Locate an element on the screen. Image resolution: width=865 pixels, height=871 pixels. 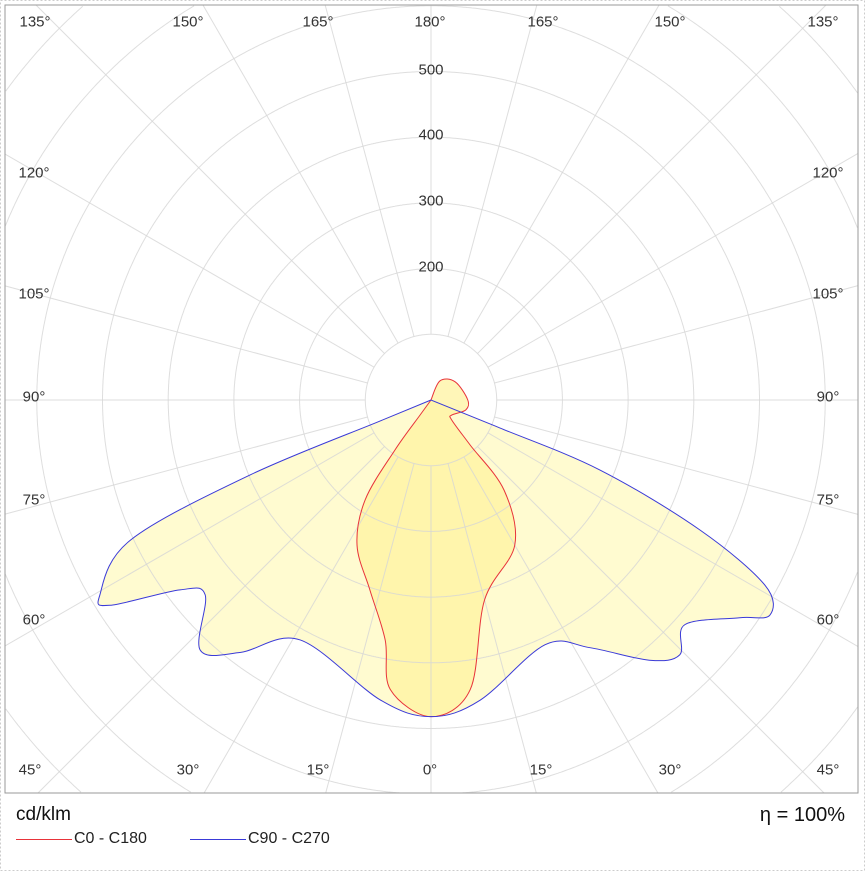
legend-item-c0-c180: C0 - C180 is located at coordinates (81, 839).